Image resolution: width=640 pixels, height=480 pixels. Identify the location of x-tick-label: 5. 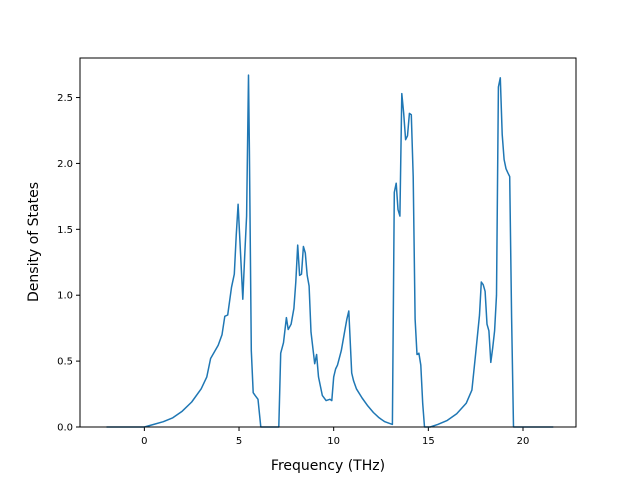
(239, 441).